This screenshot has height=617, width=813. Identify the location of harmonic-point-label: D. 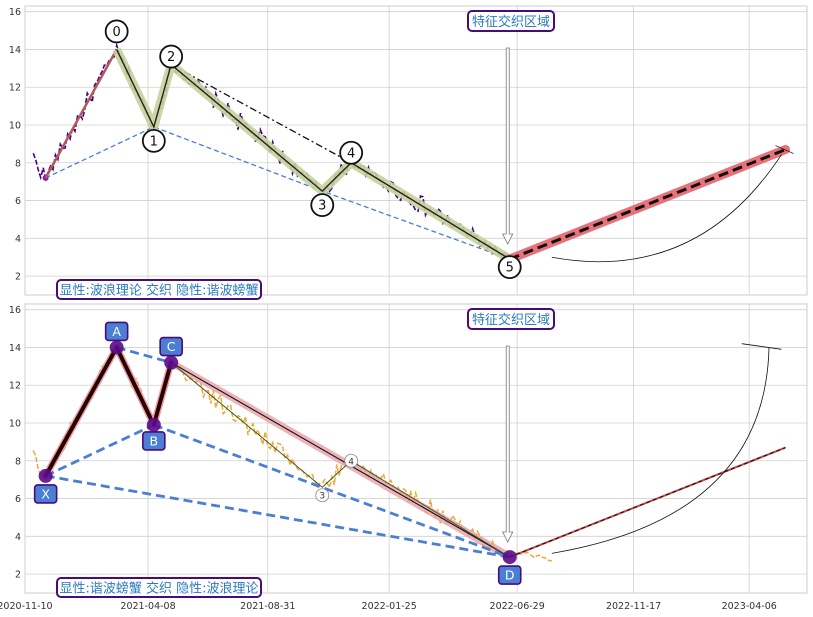
(510, 575).